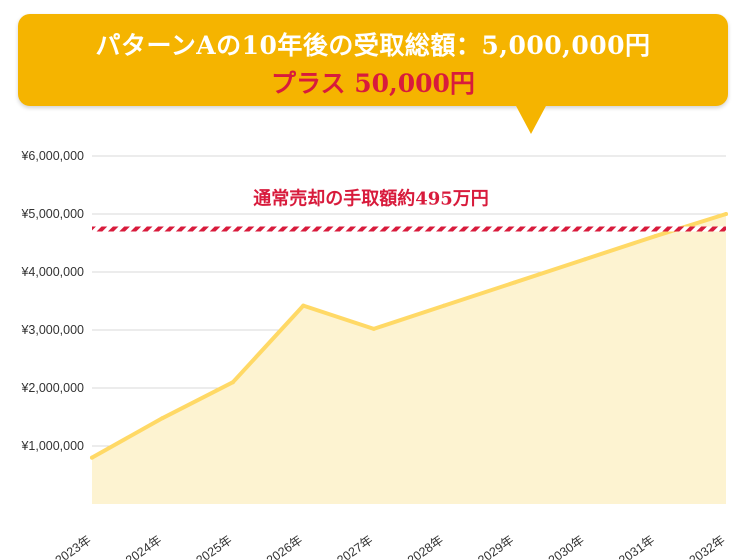  Describe the element at coordinates (73, 546) in the screenshot. I see `x-tick-label: 2023年` at that location.